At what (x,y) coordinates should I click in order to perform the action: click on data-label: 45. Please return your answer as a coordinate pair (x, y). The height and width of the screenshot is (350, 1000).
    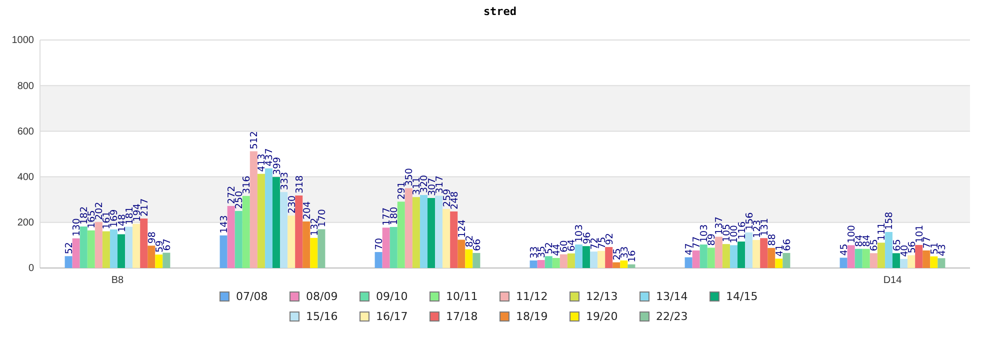
    Looking at the image, I should click on (844, 250).